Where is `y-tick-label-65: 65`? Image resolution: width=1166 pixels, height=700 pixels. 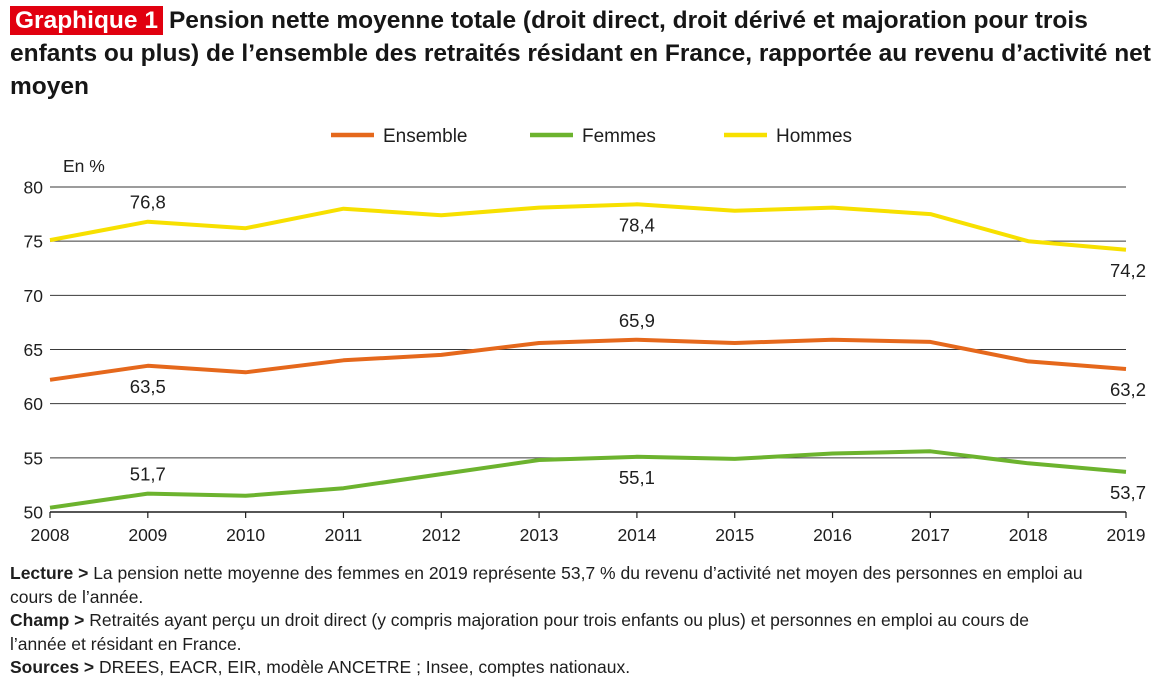
y-tick-label-65: 65 is located at coordinates (33, 350).